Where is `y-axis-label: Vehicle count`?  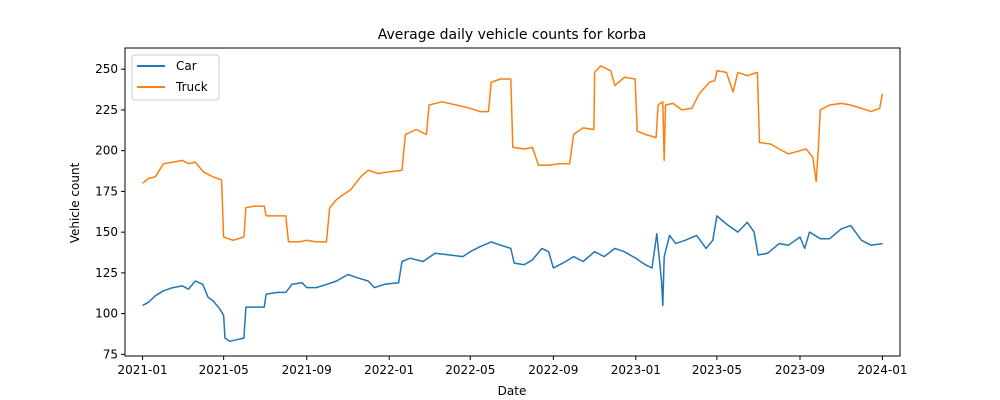 y-axis-label: Vehicle count is located at coordinates (75, 202).